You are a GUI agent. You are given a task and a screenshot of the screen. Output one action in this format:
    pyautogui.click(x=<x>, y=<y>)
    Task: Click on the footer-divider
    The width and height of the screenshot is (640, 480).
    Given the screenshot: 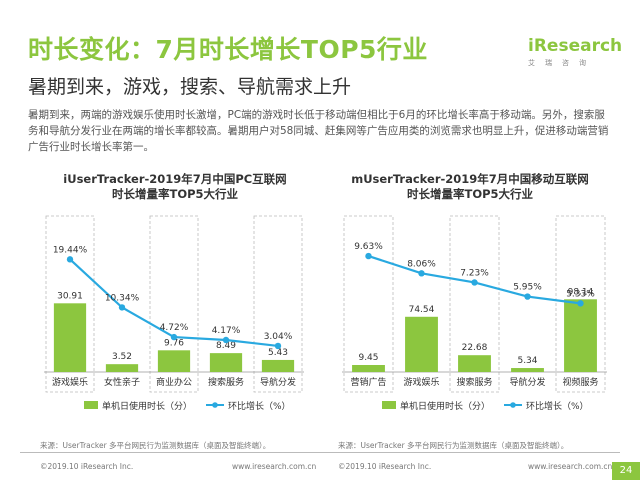 What is the action you would take?
    pyautogui.click(x=320, y=452)
    